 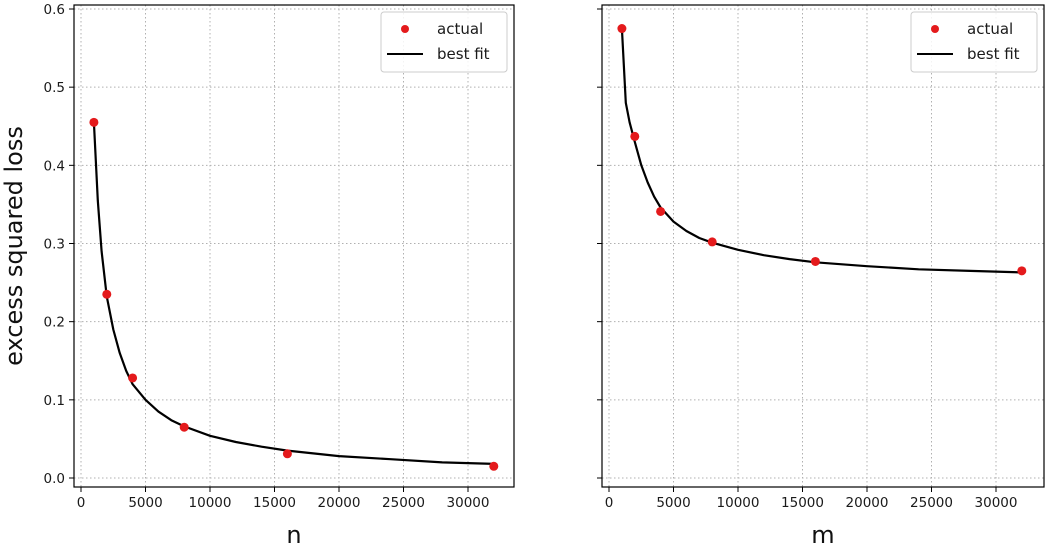 What do you see at coordinates (54, 323) in the screenshot?
I see `y-tick-label: 0.2` at bounding box center [54, 323].